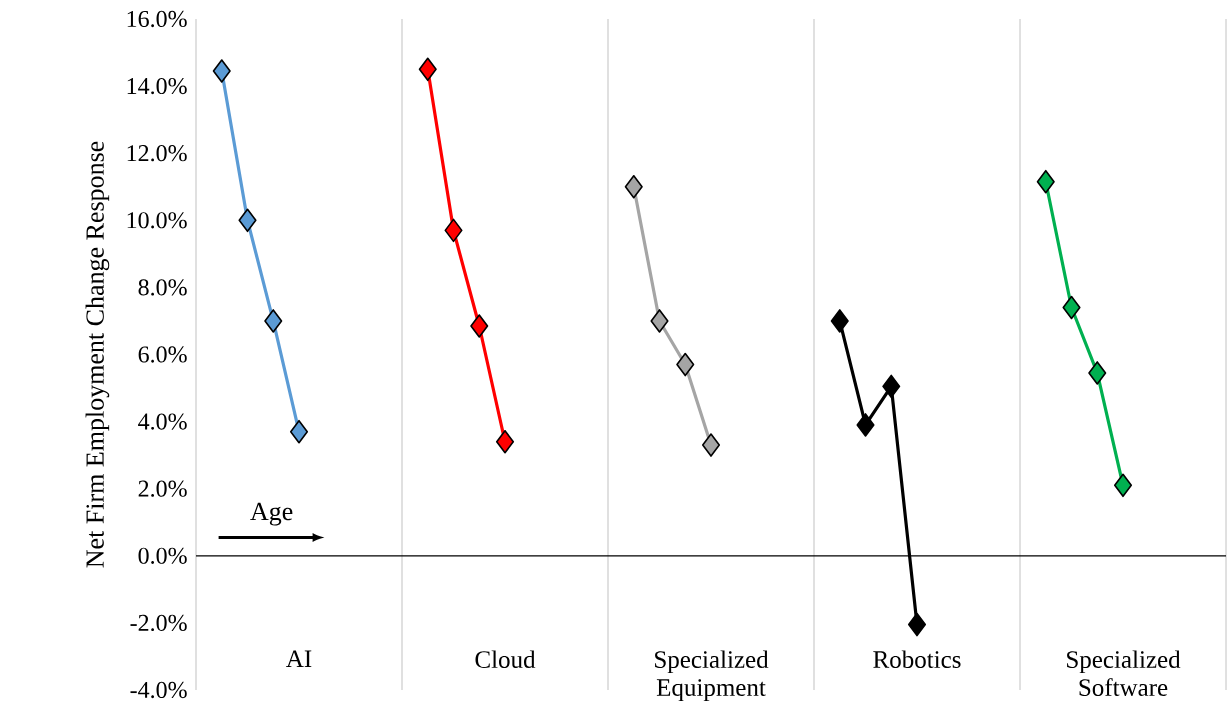  I want to click on x-tick-label: AI, so click(299, 658).